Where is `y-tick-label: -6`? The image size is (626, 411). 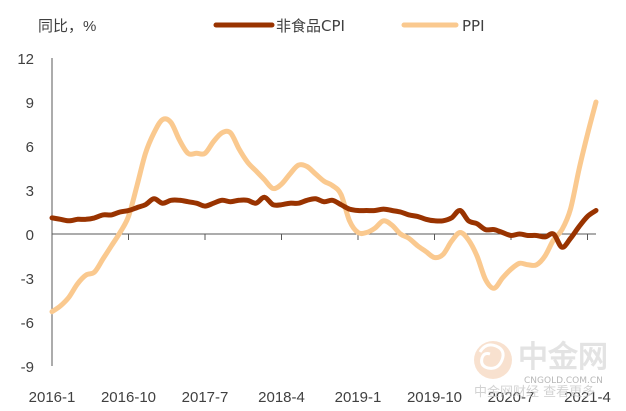 y-tick-label: -6 is located at coordinates (27, 323).